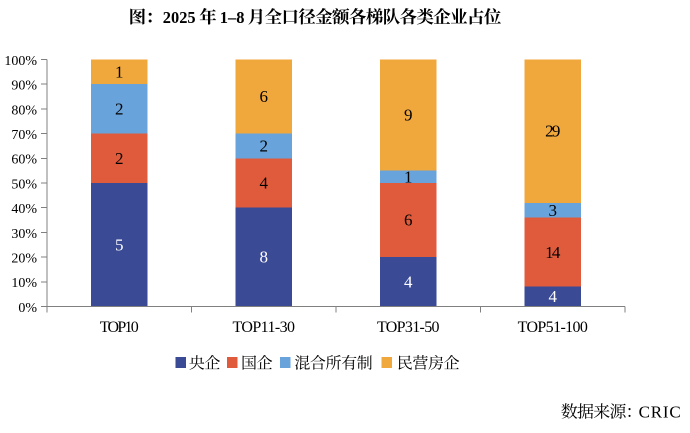 The image size is (690, 433). I want to click on svg-text: 5, so click(119, 244).